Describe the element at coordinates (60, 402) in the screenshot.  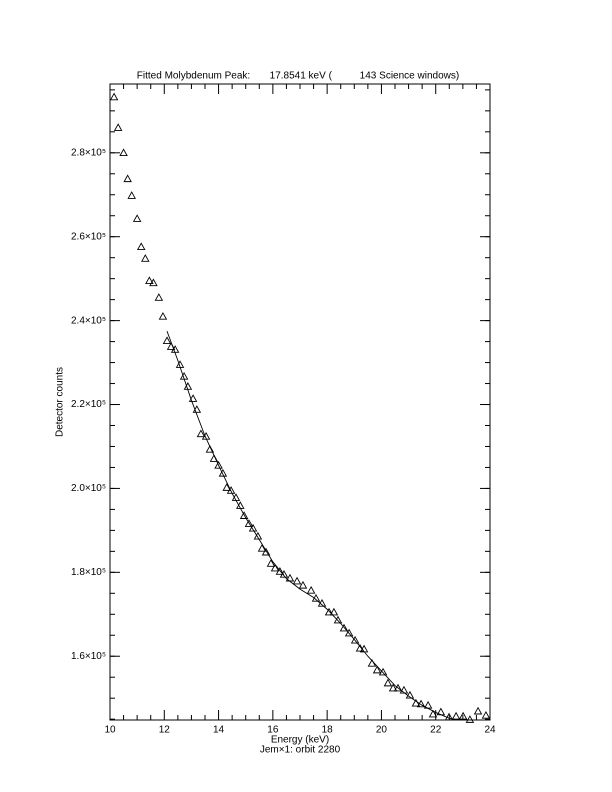
I see `y-axis-label: Detector counts` at that location.